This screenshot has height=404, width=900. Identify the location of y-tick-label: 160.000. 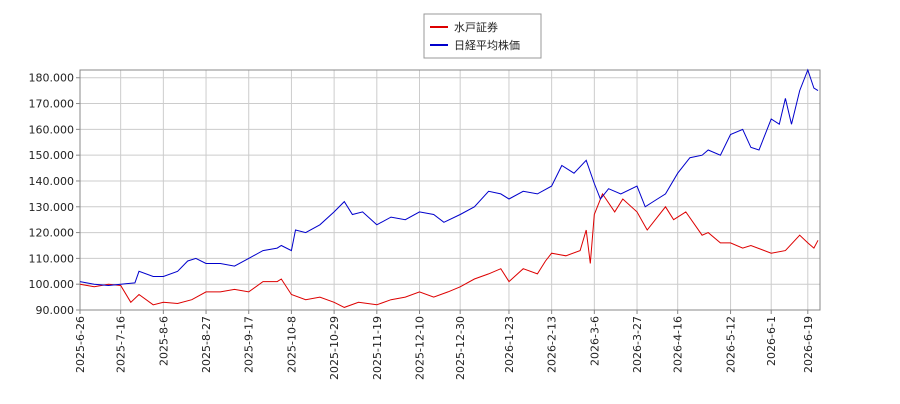
(52, 129).